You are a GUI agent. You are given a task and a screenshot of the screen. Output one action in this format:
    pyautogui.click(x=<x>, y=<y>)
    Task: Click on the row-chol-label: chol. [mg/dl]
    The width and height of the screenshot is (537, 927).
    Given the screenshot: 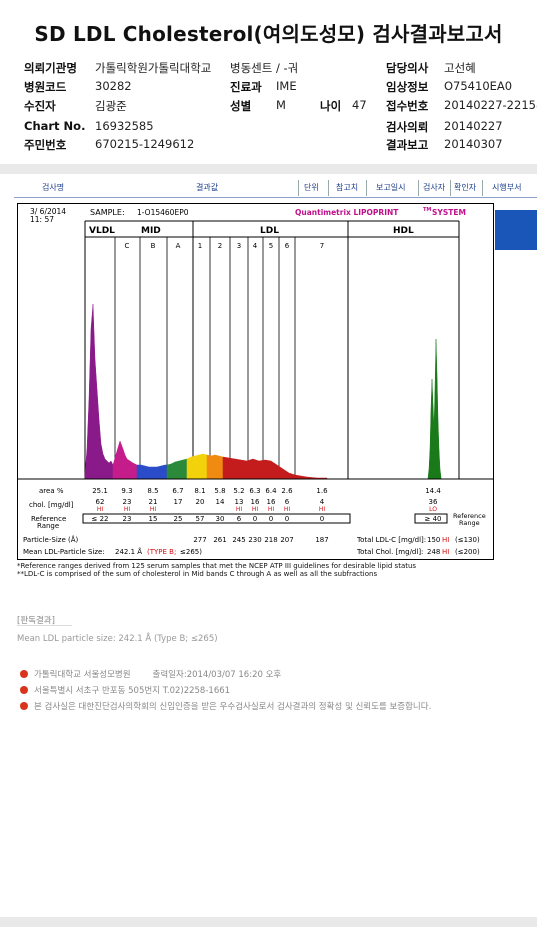 What is the action you would take?
    pyautogui.click(x=51, y=505)
    